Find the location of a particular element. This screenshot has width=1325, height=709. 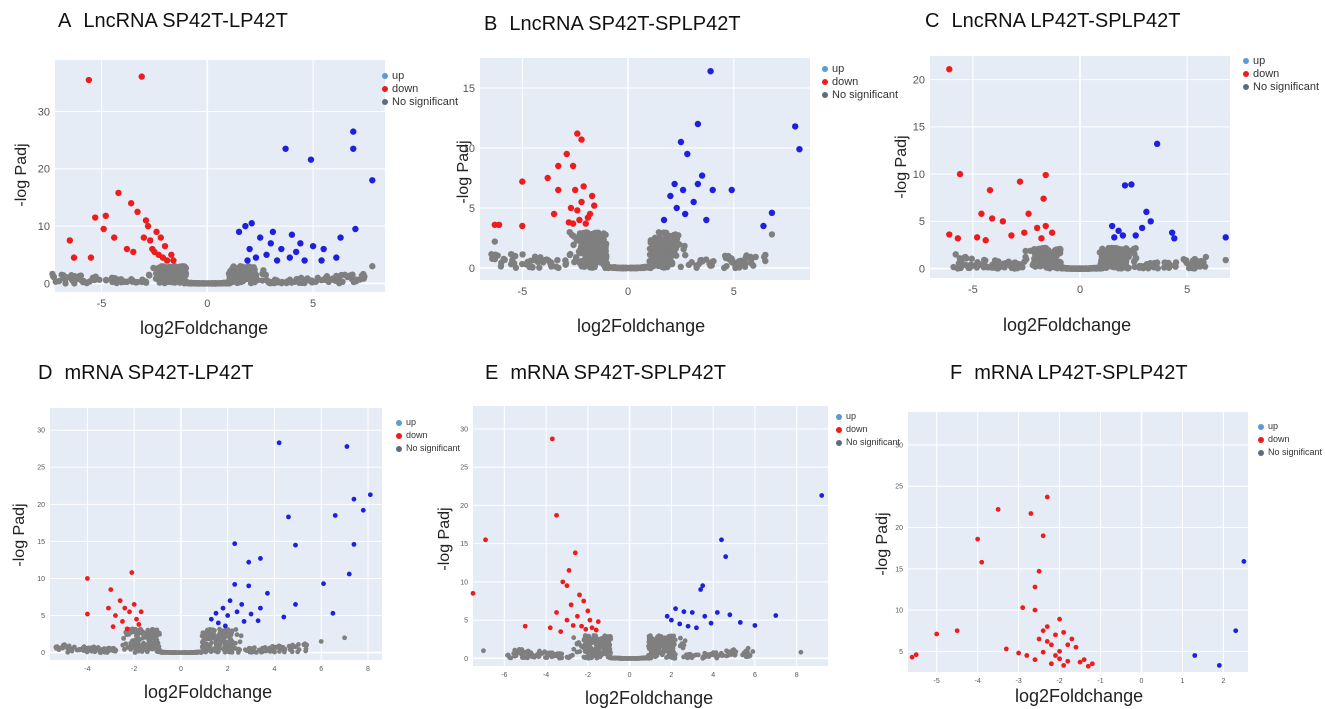

panel-title-text: LncRNA SP42T-LP42T is located at coordinates (185, 21).